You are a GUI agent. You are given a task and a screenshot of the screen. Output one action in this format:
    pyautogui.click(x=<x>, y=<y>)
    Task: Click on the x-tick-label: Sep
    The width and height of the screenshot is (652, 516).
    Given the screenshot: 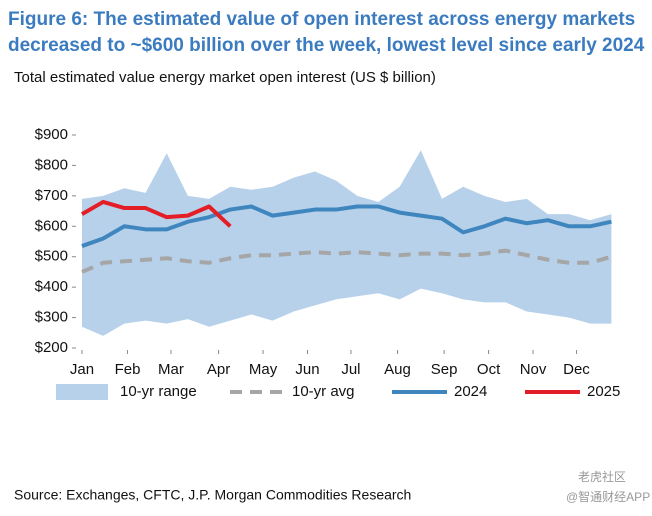 What is the action you would take?
    pyautogui.click(x=444, y=369)
    